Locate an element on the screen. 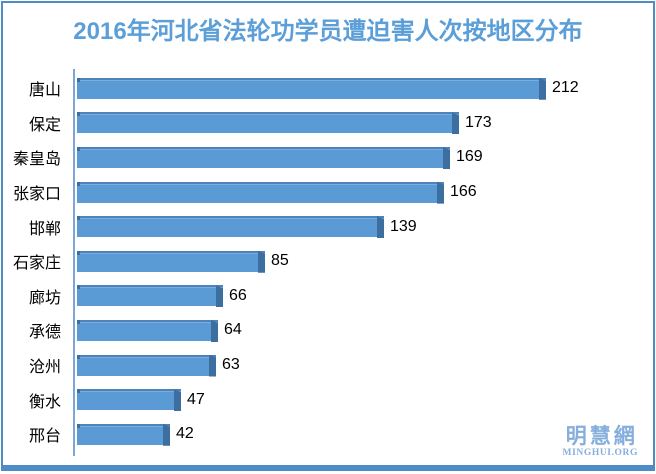 The width and height of the screenshot is (656, 474). watermark-cjk-text: 明慧網 is located at coordinates (601, 436).